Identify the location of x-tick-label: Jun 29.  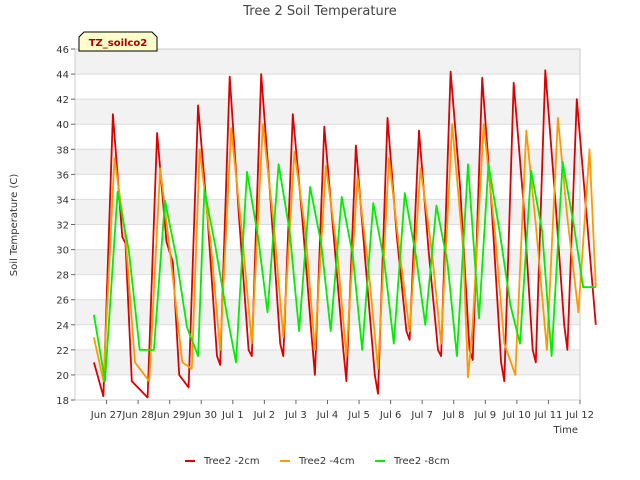
(169, 415).